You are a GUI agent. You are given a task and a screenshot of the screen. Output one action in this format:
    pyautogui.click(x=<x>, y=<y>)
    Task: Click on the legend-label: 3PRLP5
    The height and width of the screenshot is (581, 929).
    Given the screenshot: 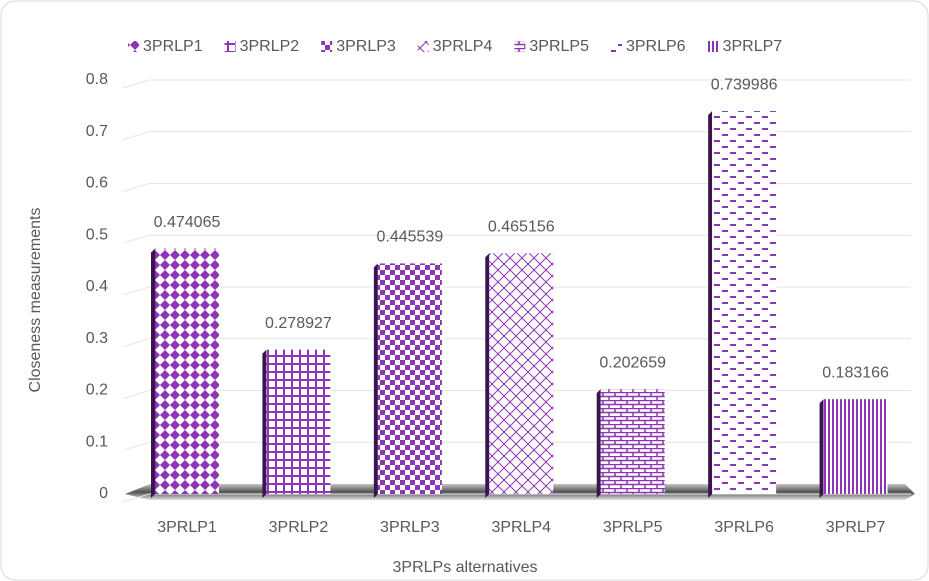 What is the action you would take?
    pyautogui.click(x=559, y=46)
    